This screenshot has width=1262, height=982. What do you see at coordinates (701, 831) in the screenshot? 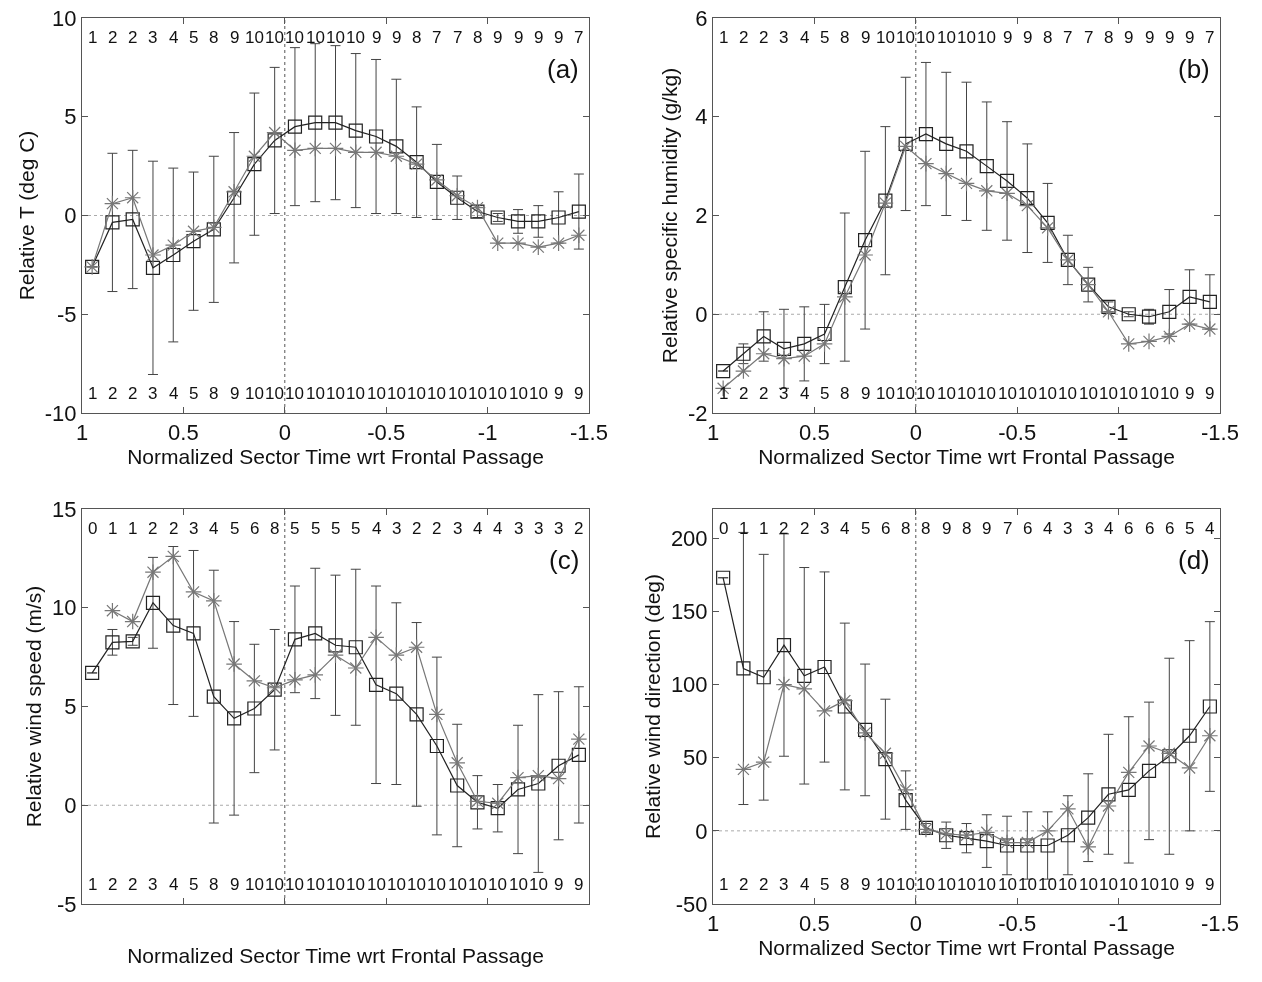
I see `y-tick-label: 0` at bounding box center [701, 831].